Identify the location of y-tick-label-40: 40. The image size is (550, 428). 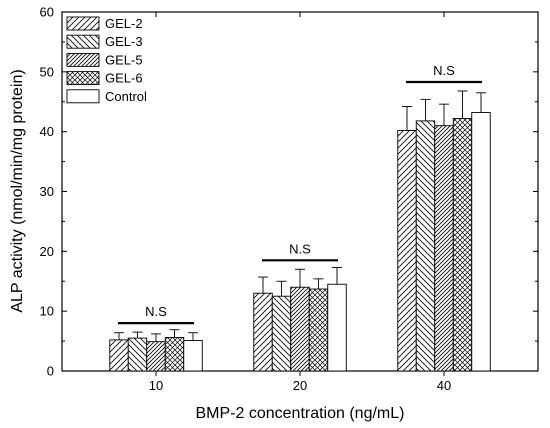
(47, 131).